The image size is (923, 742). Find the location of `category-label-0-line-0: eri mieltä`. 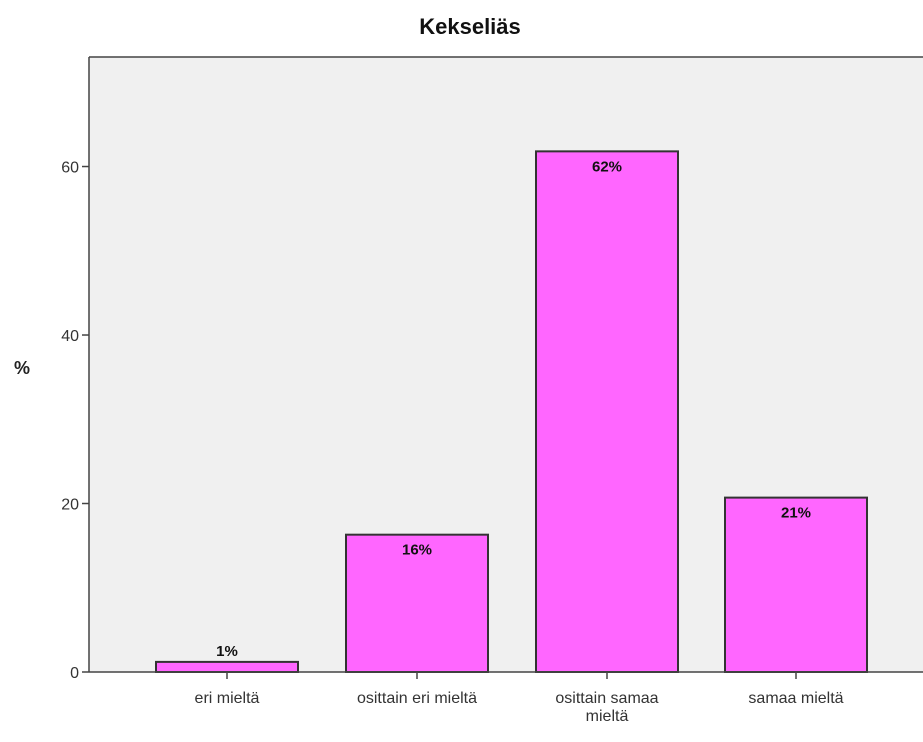

category-label-0-line-0: eri mieltä is located at coordinates (227, 698).